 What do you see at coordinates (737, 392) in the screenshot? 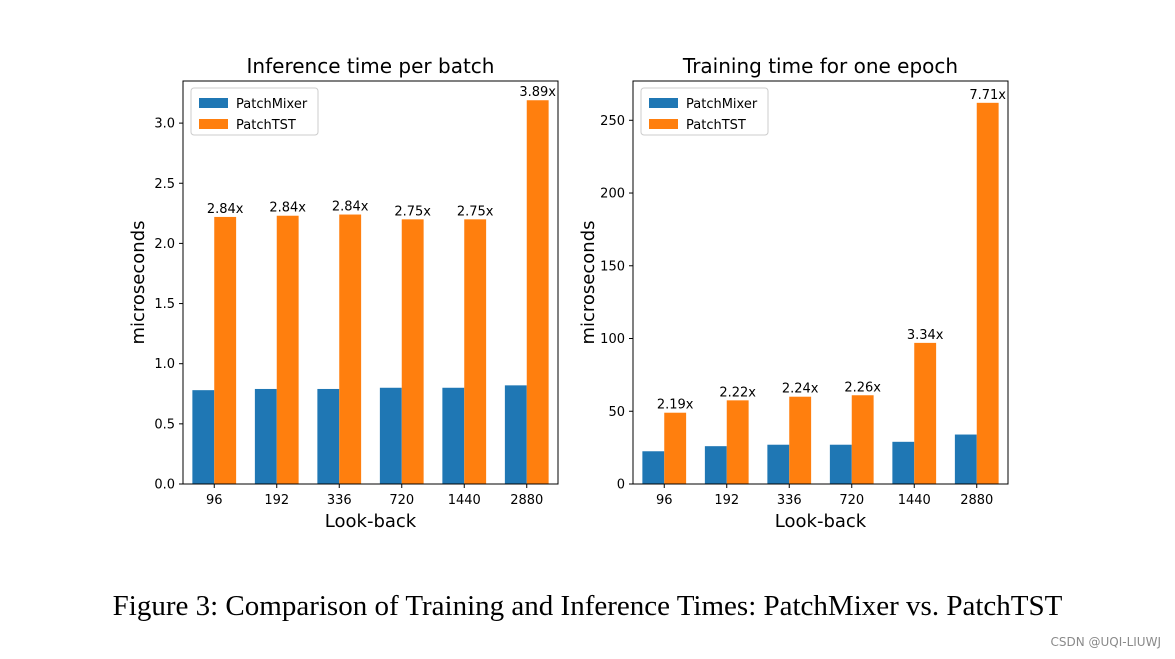
I see `bar-annotation: 2.22x` at bounding box center [737, 392].